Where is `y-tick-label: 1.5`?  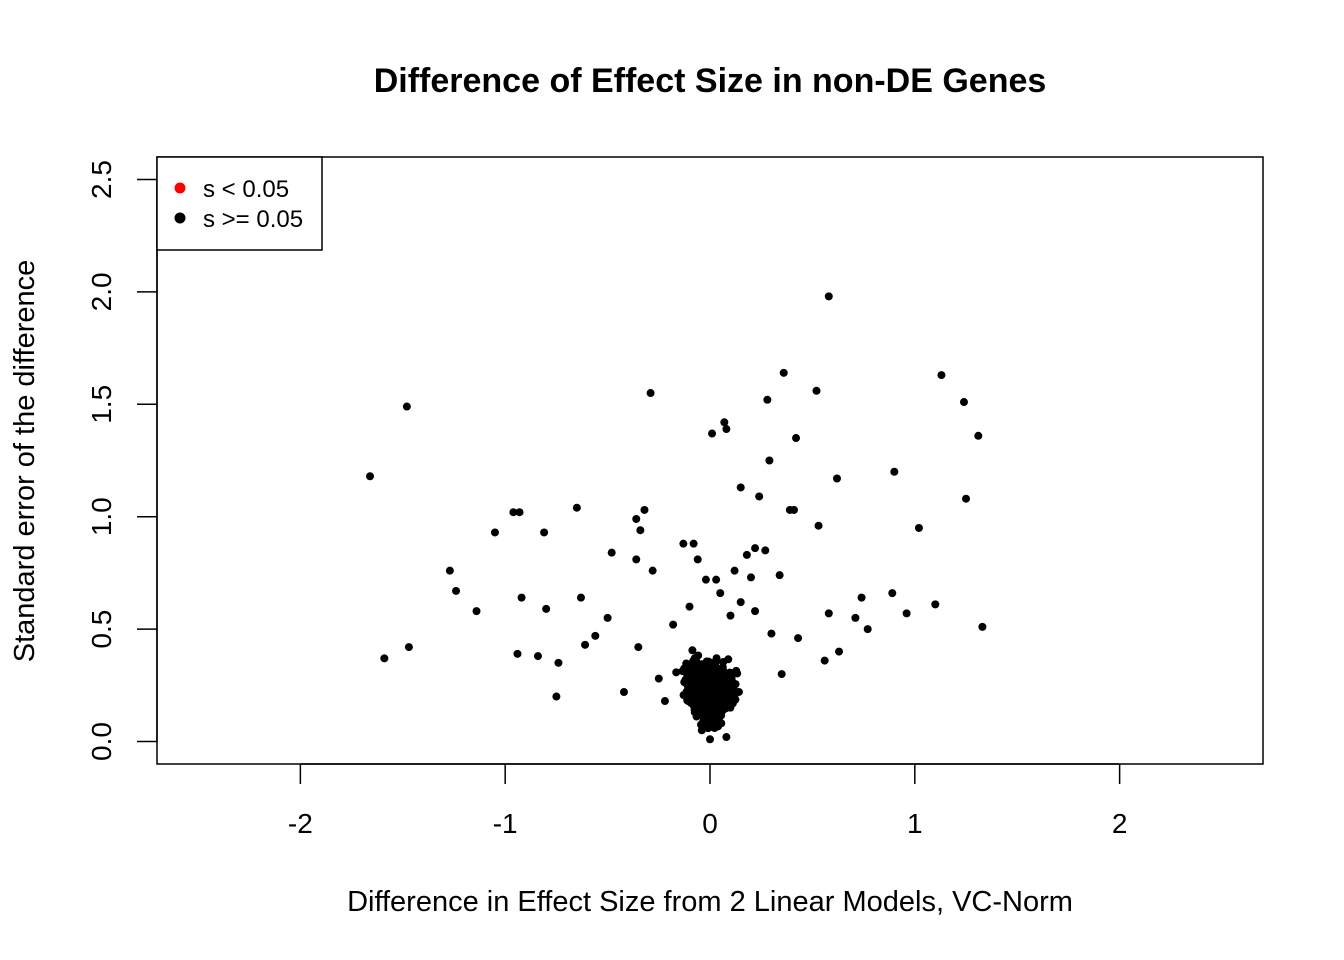 y-tick-label: 1.5 is located at coordinates (101, 404).